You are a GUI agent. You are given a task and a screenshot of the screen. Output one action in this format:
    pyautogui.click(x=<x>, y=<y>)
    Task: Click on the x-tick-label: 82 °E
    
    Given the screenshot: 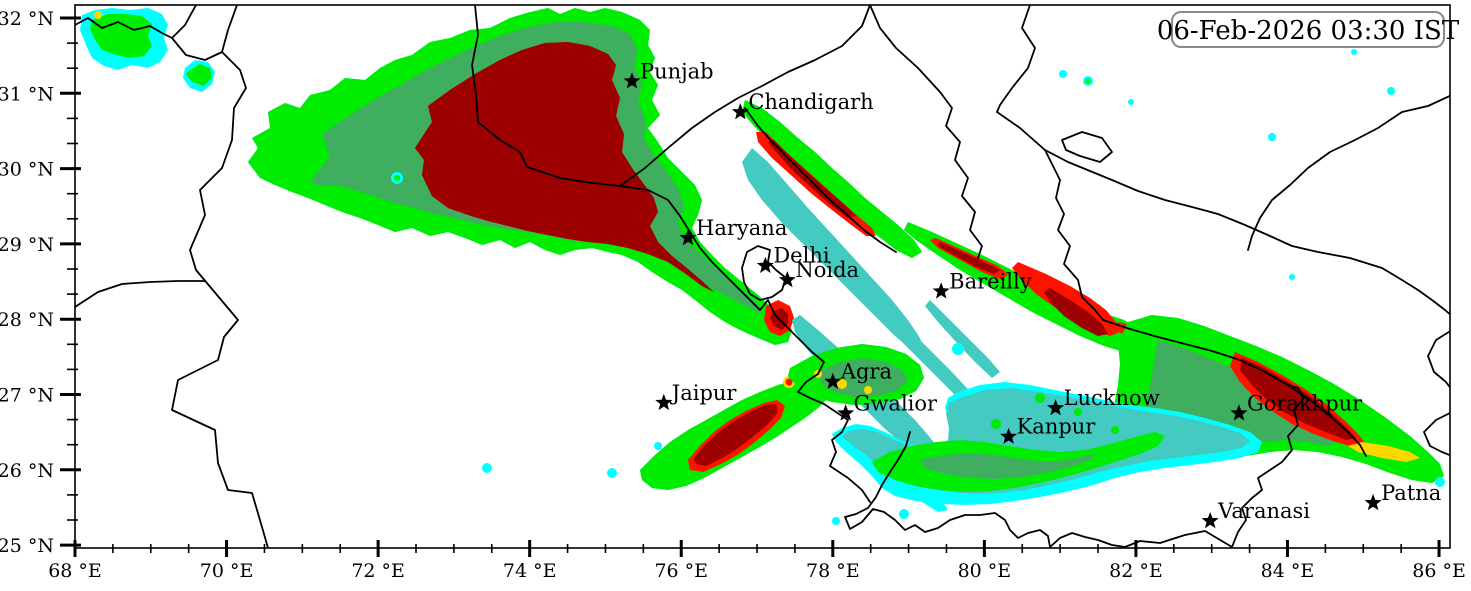 What is the action you would take?
    pyautogui.click(x=1136, y=571)
    